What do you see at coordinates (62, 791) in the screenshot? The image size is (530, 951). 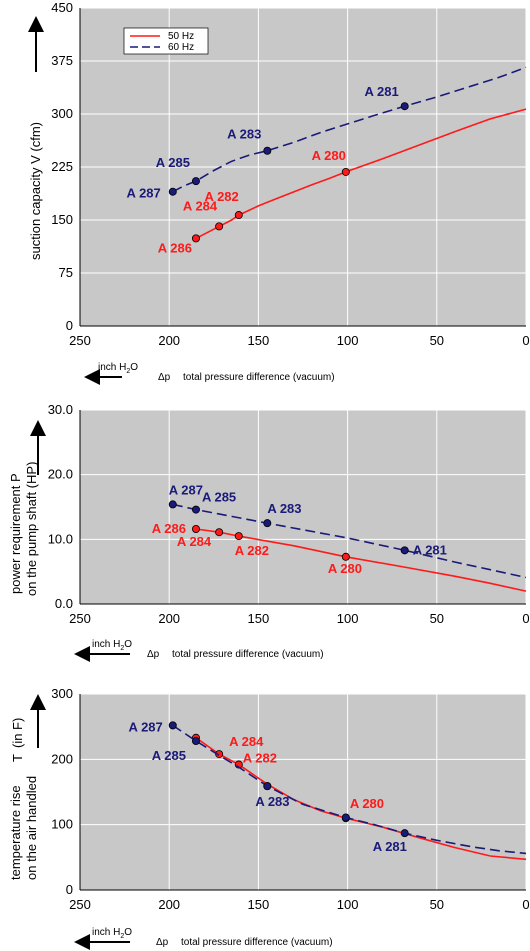 I see `y-tick-labels: 0 100 200 300` at bounding box center [62, 791].